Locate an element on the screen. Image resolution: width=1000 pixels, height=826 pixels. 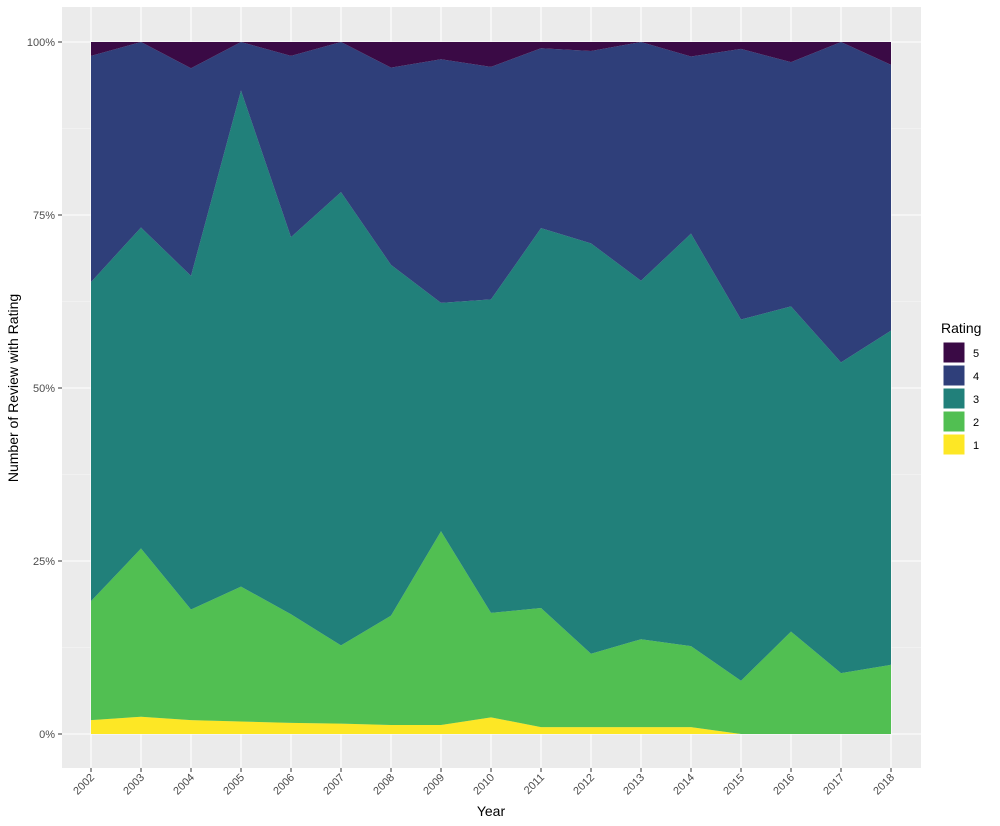
x-tick-label: 2018 is located at coordinates (884, 785).